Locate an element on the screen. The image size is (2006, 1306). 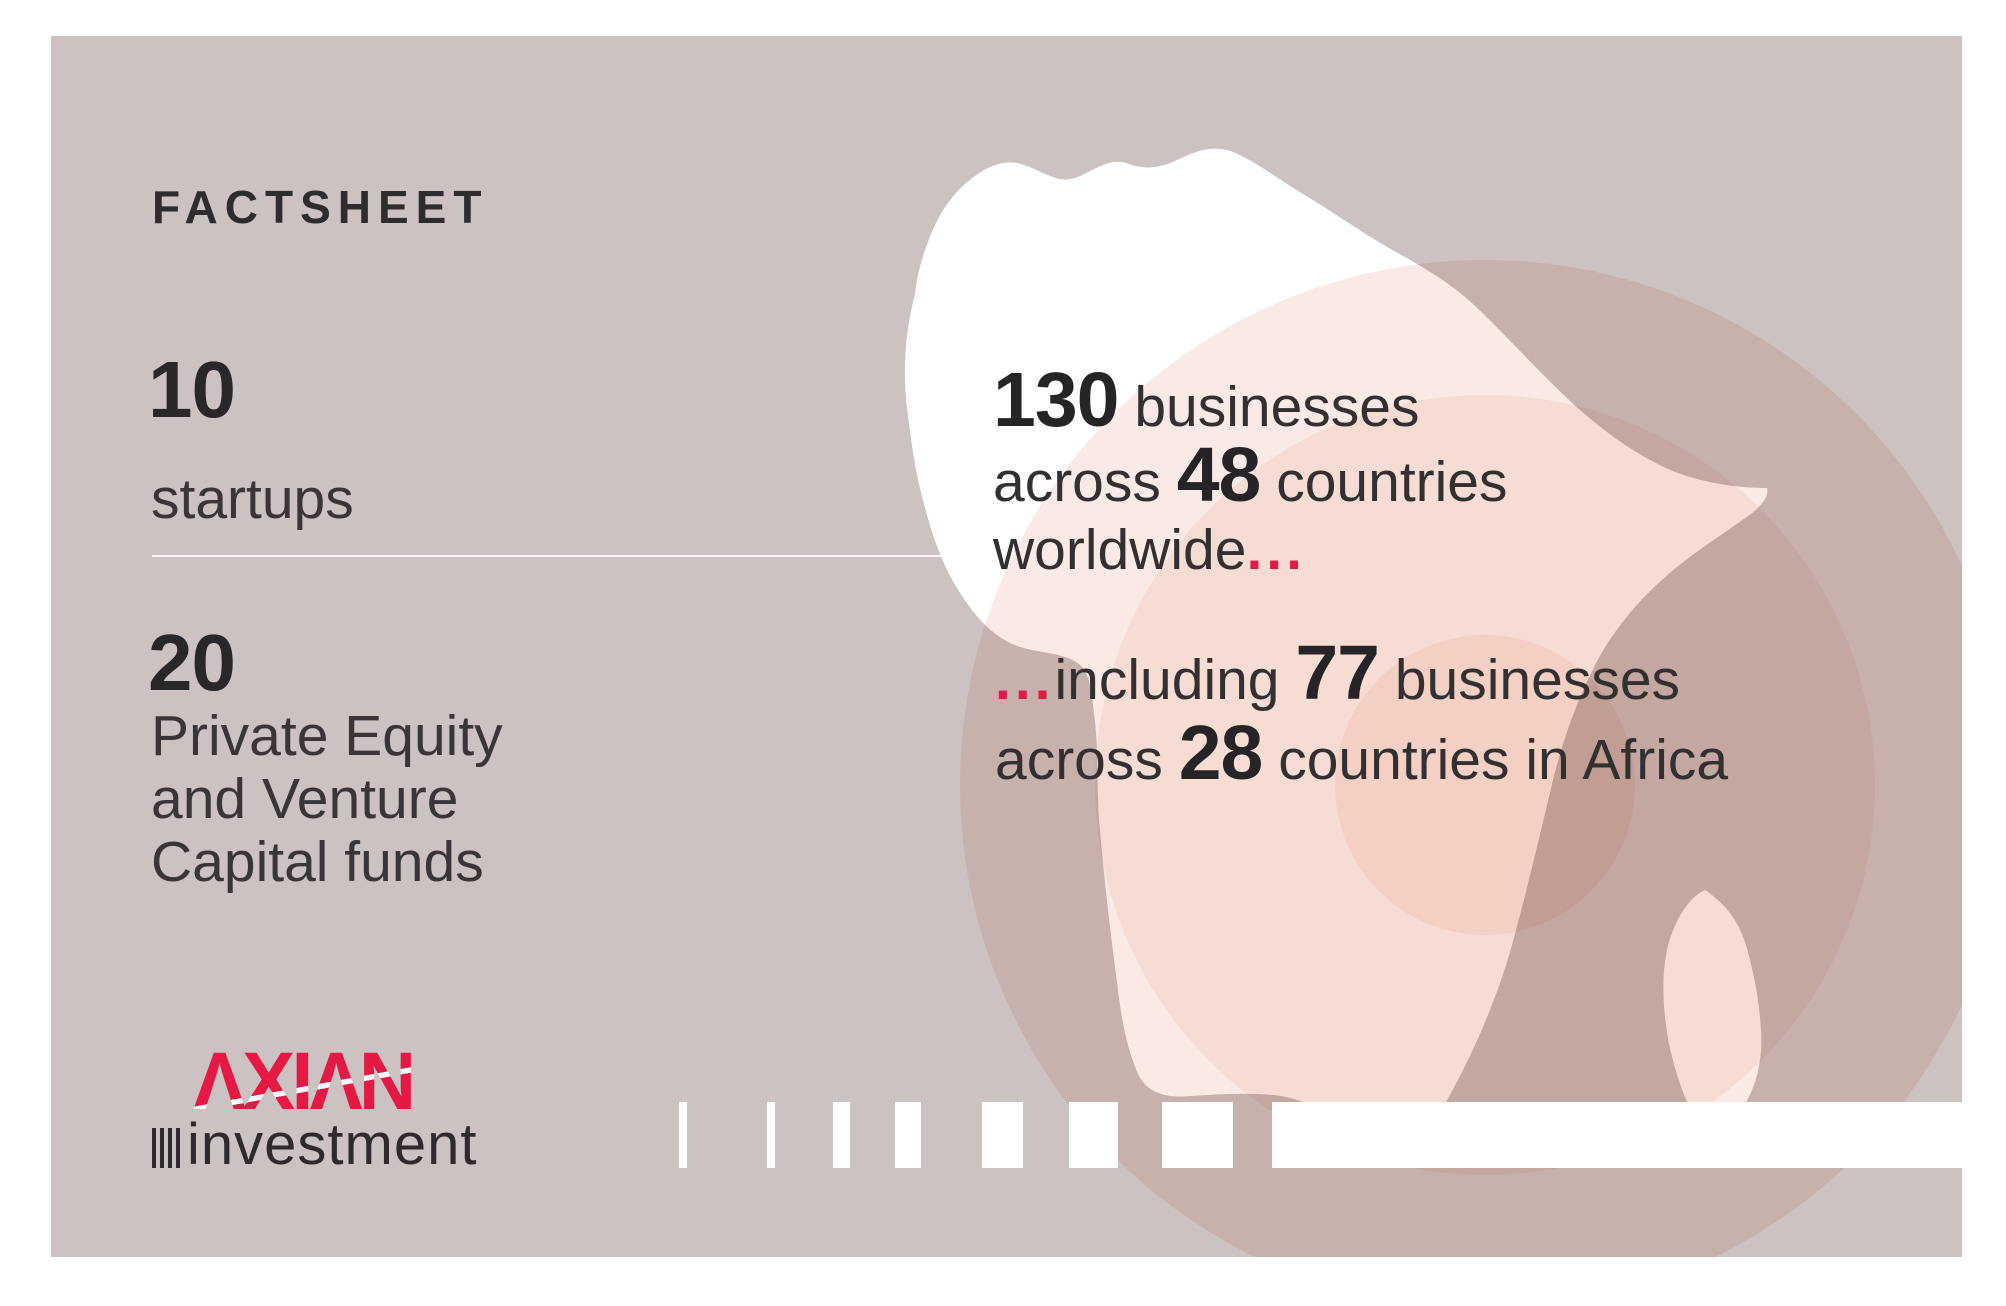
page-title: FACTSHEET is located at coordinates (320, 207).